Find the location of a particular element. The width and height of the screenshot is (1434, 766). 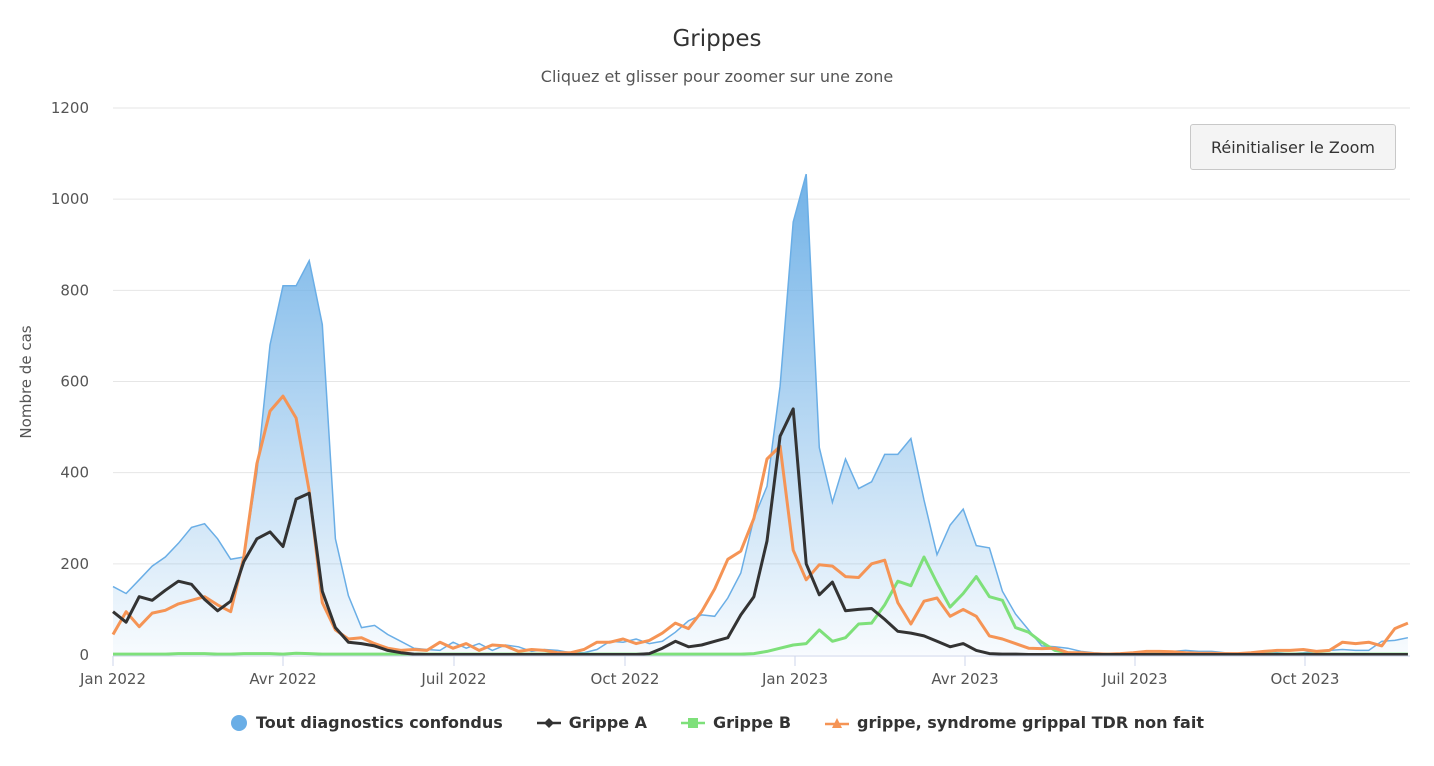

legend-label: Grippe B is located at coordinates (752, 722).